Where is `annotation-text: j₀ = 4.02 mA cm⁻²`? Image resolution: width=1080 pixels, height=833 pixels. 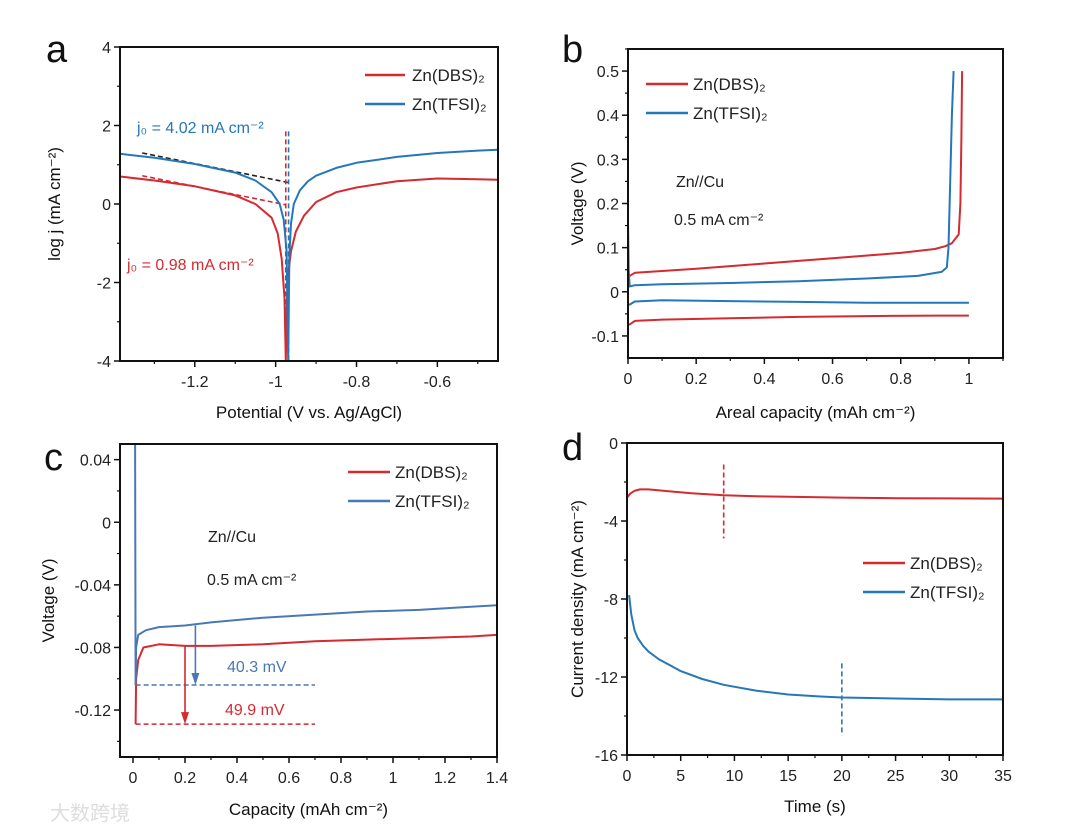
annotation-text: j₀ = 4.02 mA cm⁻² is located at coordinates (200, 128).